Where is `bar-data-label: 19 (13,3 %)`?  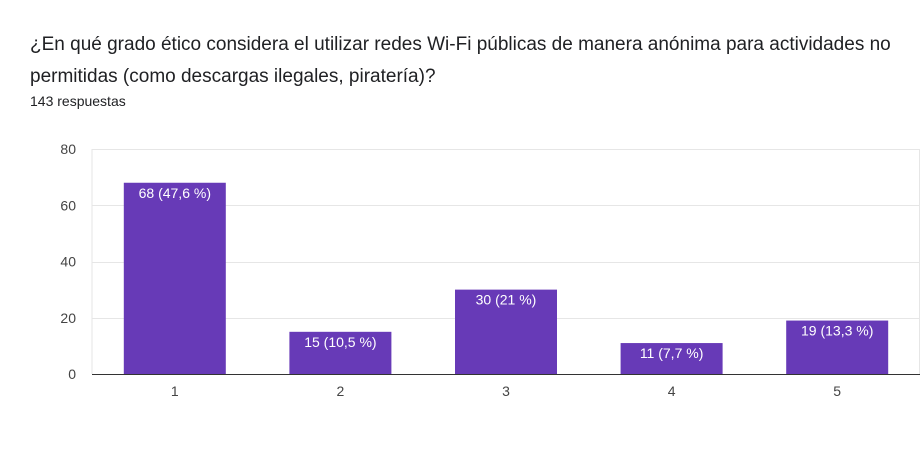 bar-data-label: 19 (13,3 %) is located at coordinates (837, 331).